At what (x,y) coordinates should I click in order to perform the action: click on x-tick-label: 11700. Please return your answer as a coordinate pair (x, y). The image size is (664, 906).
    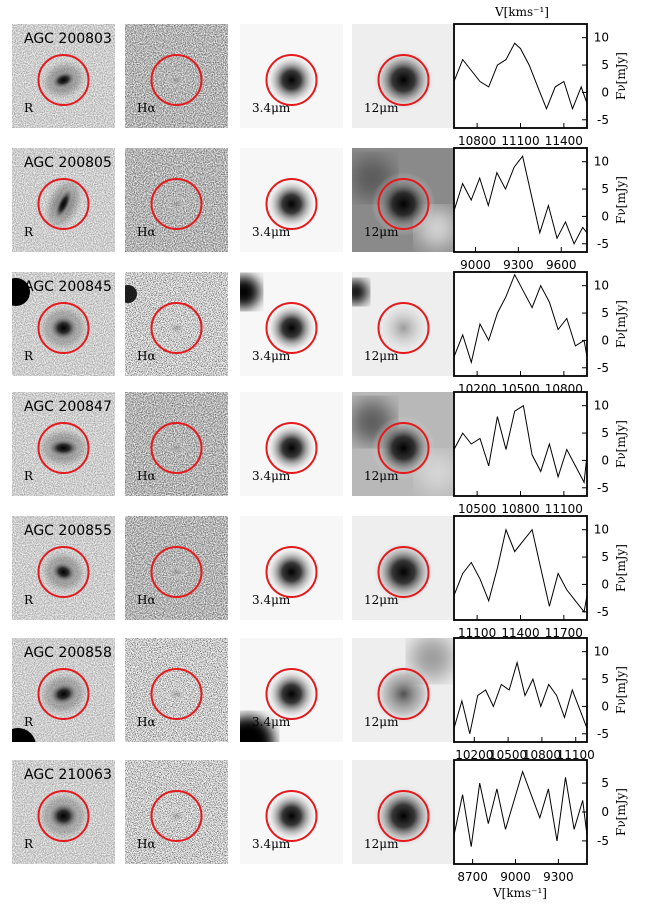
    Looking at the image, I should click on (564, 633).